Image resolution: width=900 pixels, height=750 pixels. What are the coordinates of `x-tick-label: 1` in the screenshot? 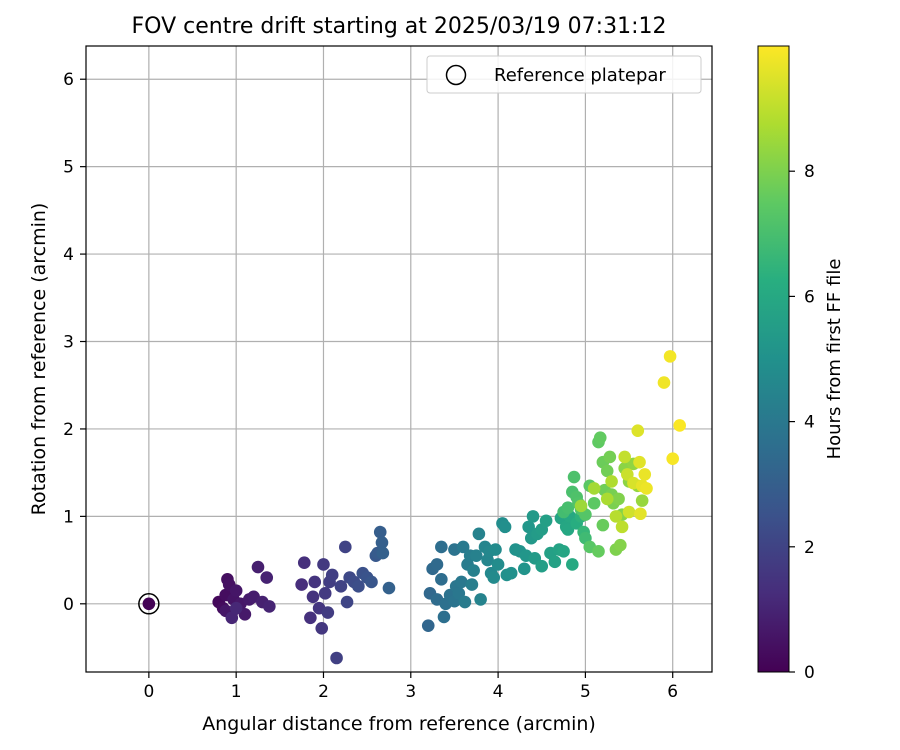 It's located at (236, 692).